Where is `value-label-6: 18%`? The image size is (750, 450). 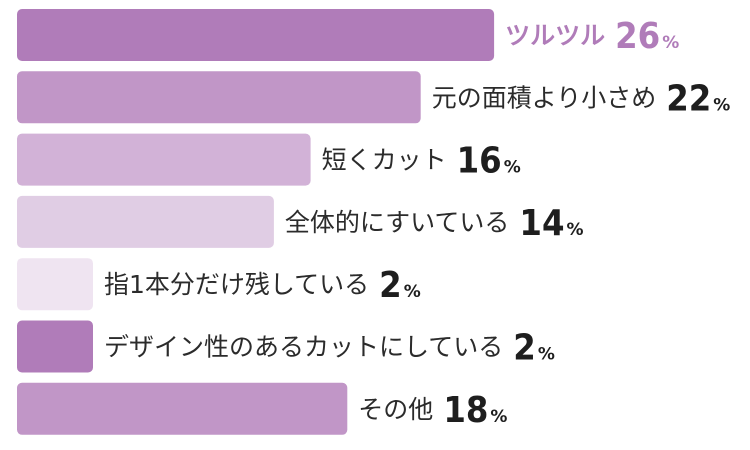
value-label-6: 18% is located at coordinates (475, 410).